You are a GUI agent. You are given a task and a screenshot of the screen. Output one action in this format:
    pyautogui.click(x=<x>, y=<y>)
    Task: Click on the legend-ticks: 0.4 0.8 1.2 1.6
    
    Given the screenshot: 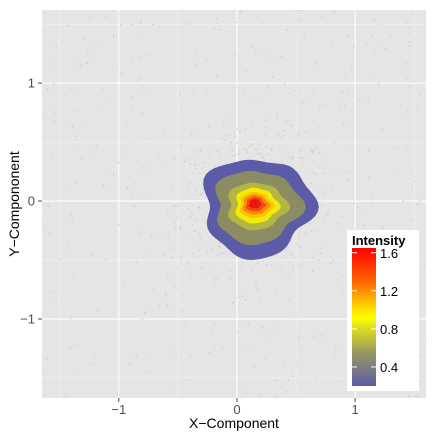 What is the action you would take?
    pyautogui.click(x=375, y=310)
    